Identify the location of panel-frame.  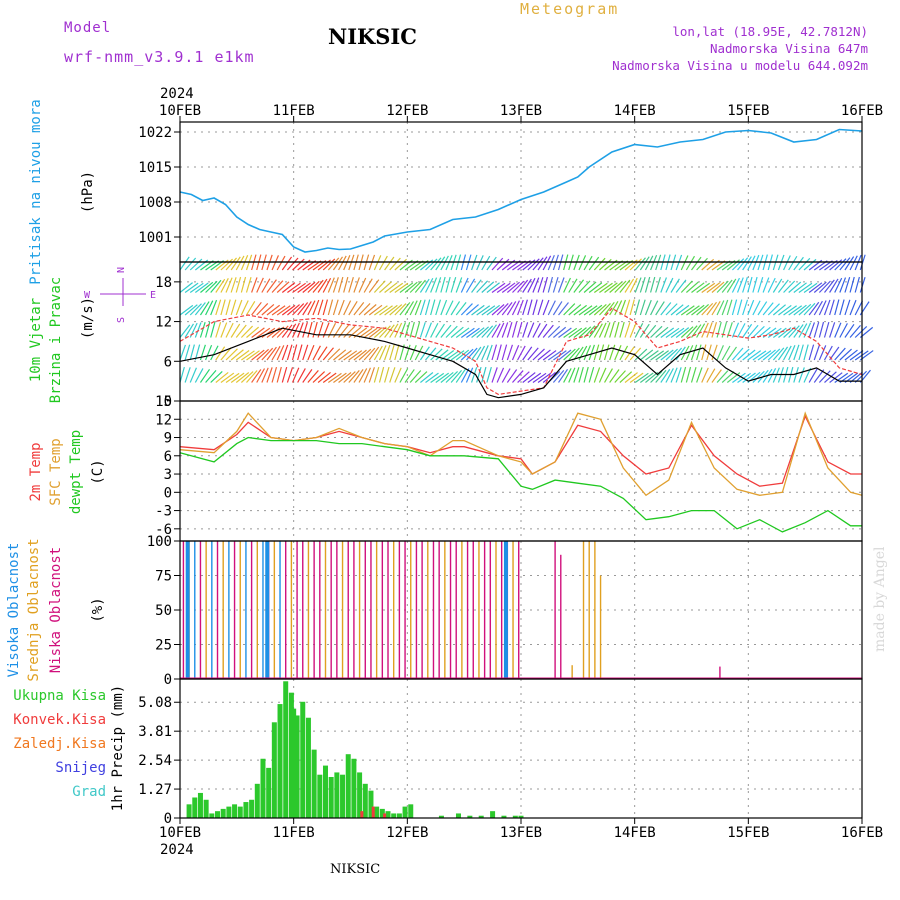
(521, 610).